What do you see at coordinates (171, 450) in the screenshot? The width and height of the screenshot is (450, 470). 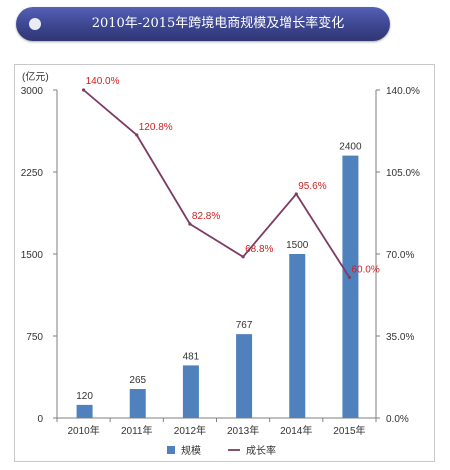 I see `legend-swatch-bar` at bounding box center [171, 450].